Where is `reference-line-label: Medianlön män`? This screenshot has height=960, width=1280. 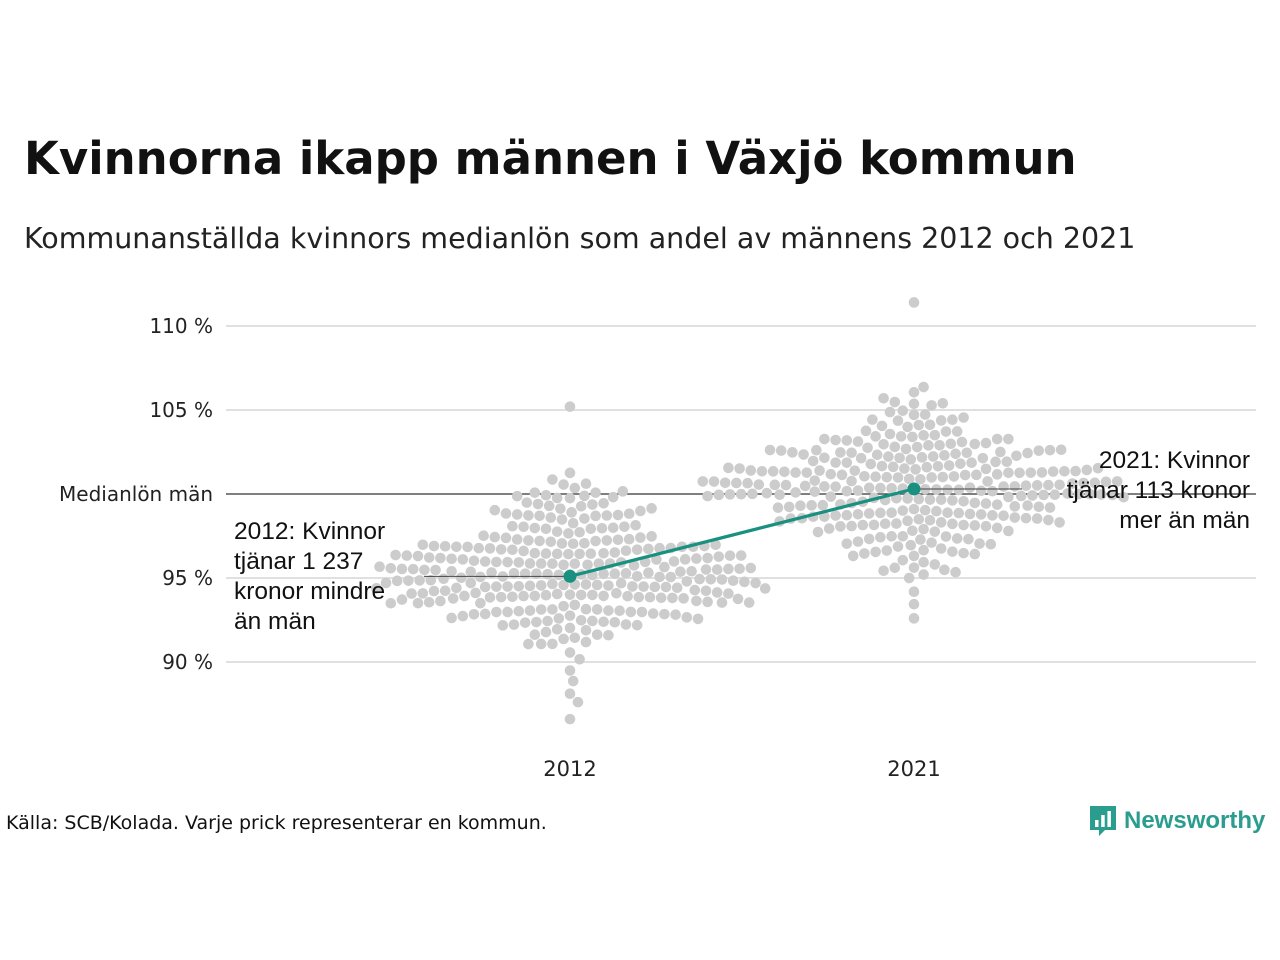
reference-line-label: Medianlön män is located at coordinates (136, 494).